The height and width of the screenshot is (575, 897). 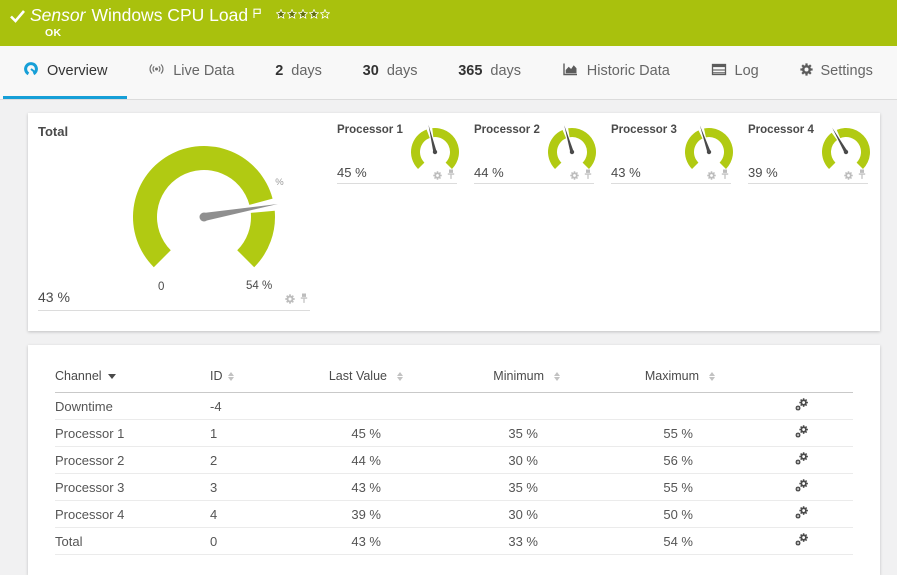 I want to click on channel-row-downtime: Downtime -4, so click(x=454, y=406).